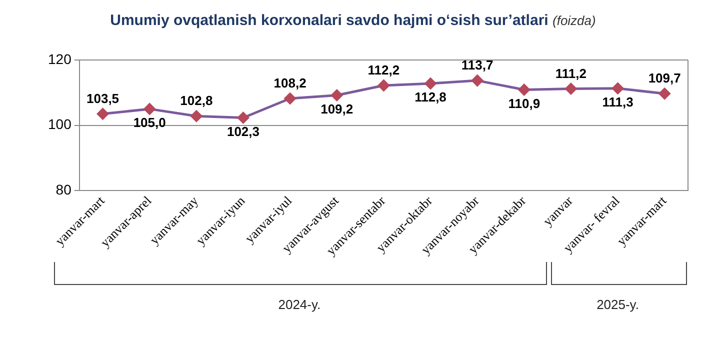 The width and height of the screenshot is (706, 342). What do you see at coordinates (384, 70) in the screenshot?
I see `data-label: 112,2` at bounding box center [384, 70].